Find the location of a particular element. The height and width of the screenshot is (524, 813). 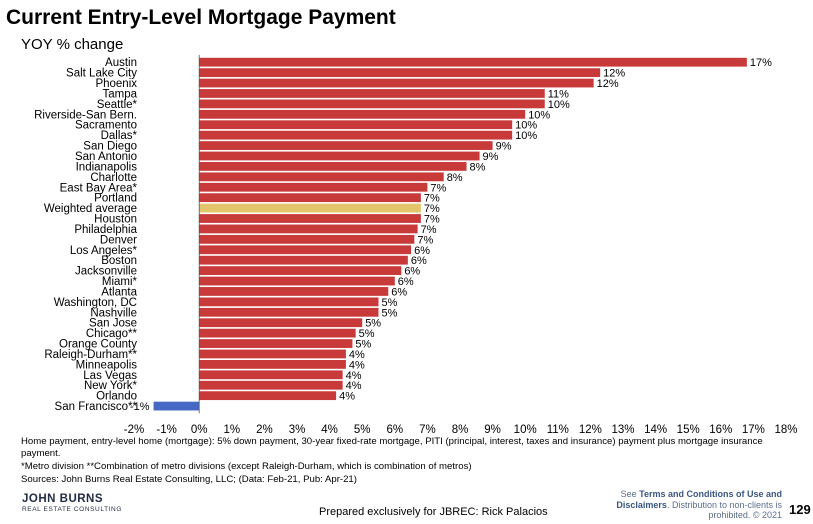

category-label-25: San Jose is located at coordinates (113, 324).